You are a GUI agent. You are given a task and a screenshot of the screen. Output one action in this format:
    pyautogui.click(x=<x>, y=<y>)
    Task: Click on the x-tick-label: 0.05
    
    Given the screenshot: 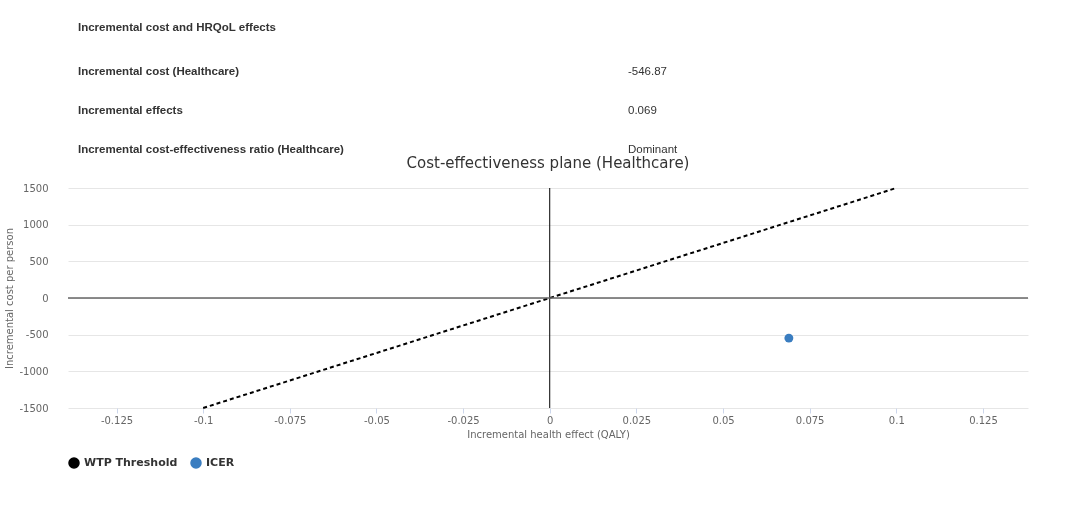 What is the action you would take?
    pyautogui.click(x=723, y=420)
    